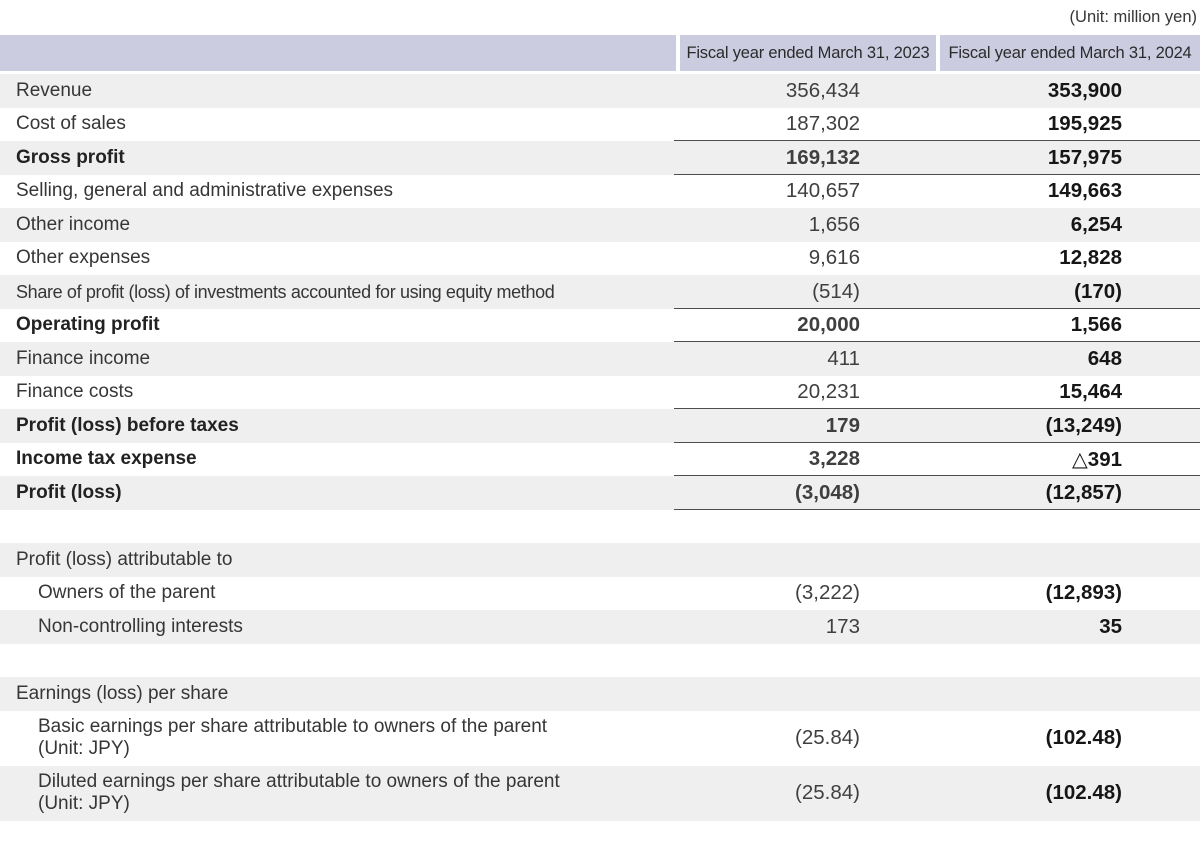  Describe the element at coordinates (124, 559) in the screenshot. I see `row-label: Profit (loss) attributable to` at that location.